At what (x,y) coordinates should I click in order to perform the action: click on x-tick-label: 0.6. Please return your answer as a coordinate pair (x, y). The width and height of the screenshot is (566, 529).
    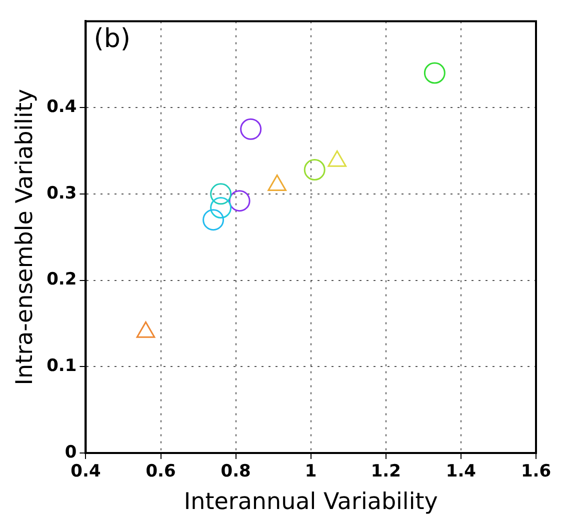
    Looking at the image, I should click on (161, 472).